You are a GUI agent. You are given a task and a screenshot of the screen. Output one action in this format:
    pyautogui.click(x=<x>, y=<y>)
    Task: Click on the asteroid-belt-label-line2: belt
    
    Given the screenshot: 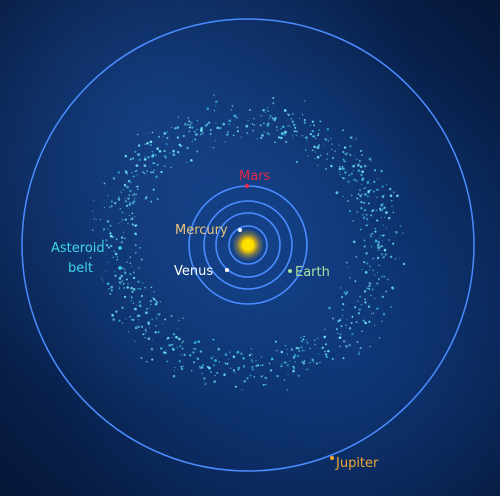 What is the action you would take?
    pyautogui.click(x=80, y=268)
    